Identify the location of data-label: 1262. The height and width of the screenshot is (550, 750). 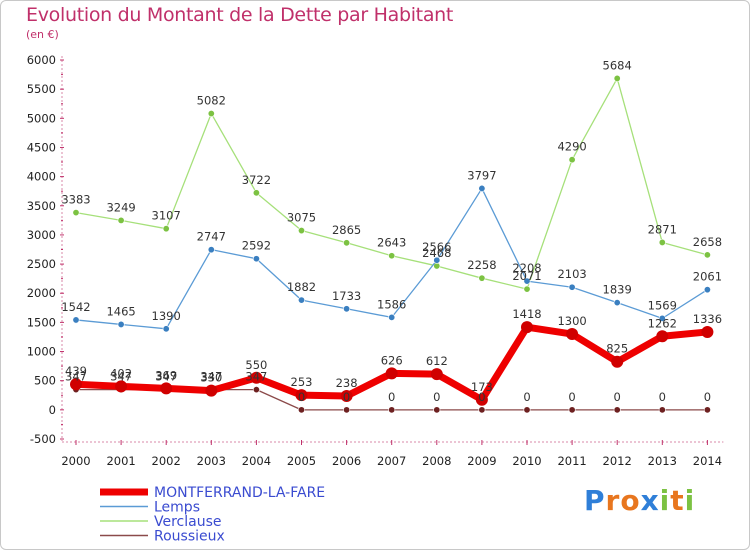
(662, 323).